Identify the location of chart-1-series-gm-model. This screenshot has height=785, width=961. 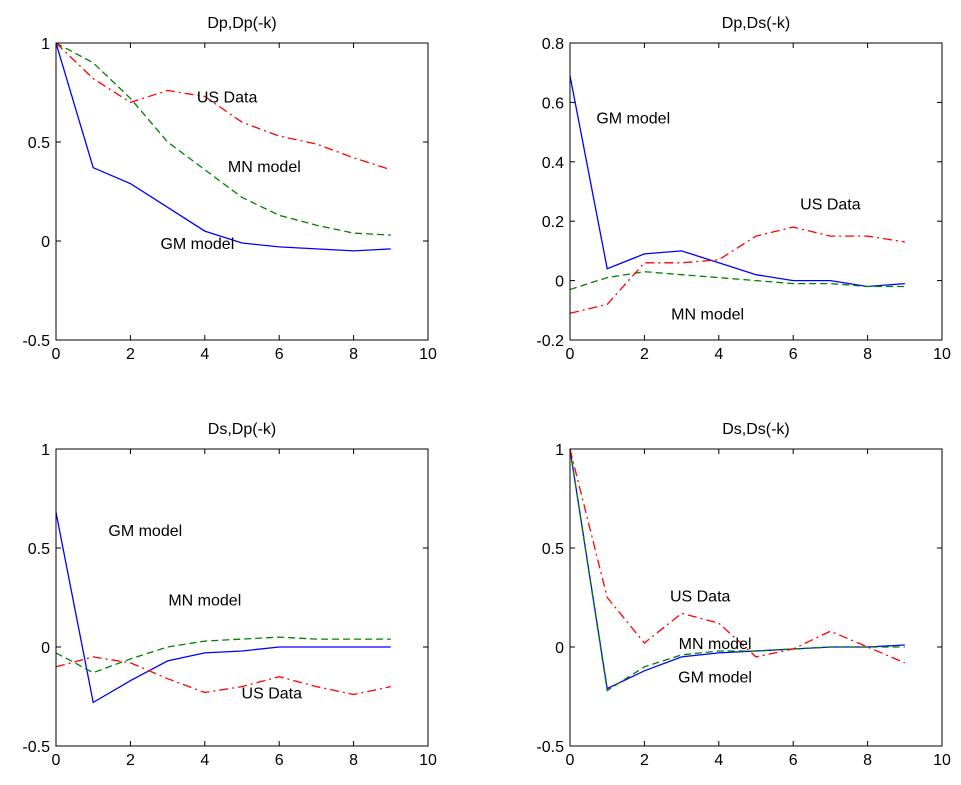
(223, 147).